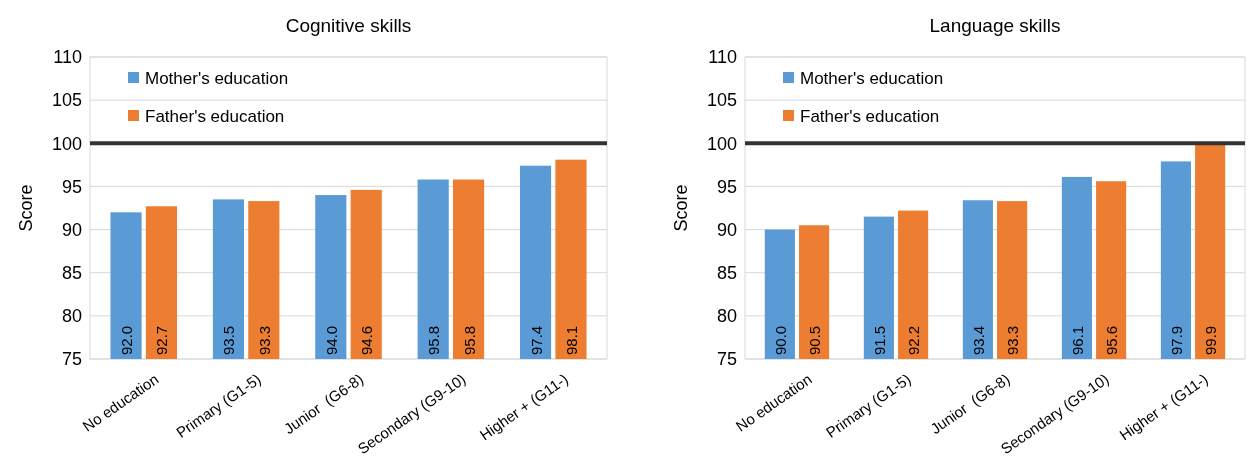 The height and width of the screenshot is (472, 1257). I want to click on data-label: 95.6, so click(1112, 340).